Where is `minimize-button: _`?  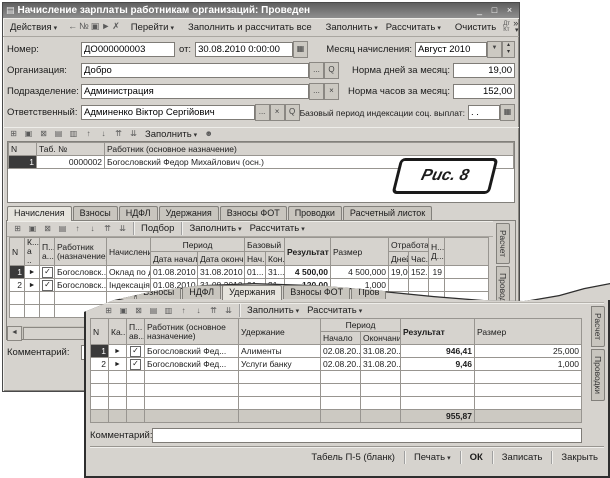 minimize-button: _ is located at coordinates (479, 10).